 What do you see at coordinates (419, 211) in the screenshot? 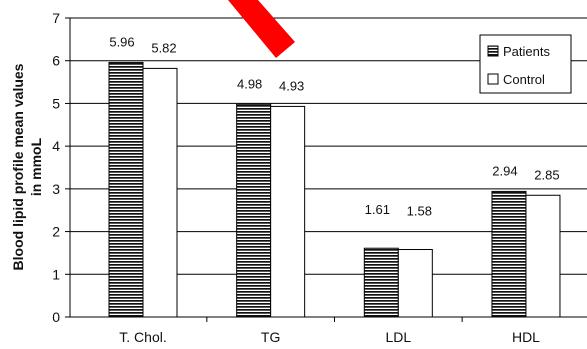
I see `data-label-control-2: 1.58` at bounding box center [419, 211].